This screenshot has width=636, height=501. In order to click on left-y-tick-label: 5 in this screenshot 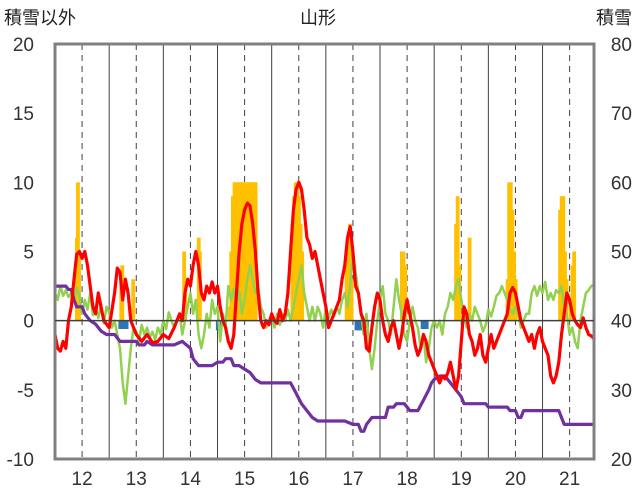, I will do `click(28, 253)`.